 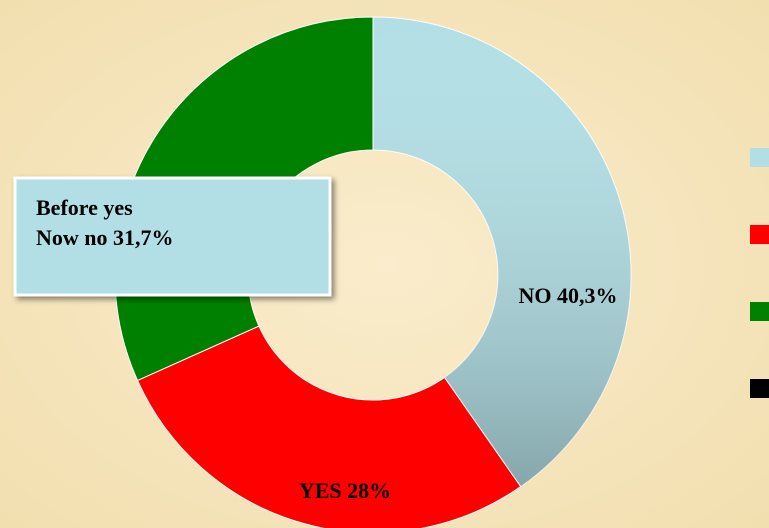 I want to click on callout: Before yes Now no 31,7%, so click(x=172, y=236).